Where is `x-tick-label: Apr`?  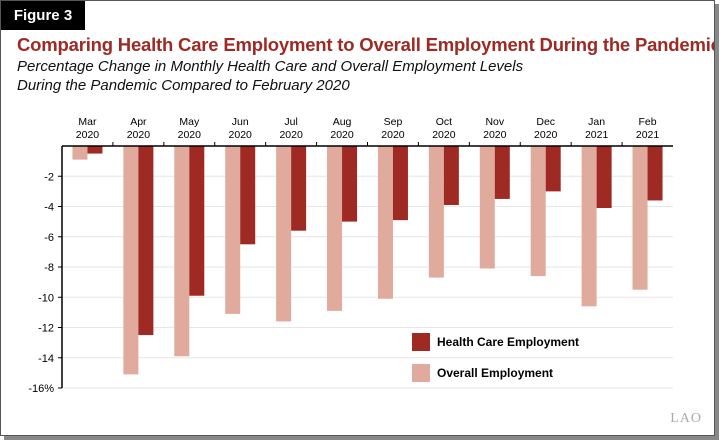
x-tick-label: Apr is located at coordinates (138, 122).